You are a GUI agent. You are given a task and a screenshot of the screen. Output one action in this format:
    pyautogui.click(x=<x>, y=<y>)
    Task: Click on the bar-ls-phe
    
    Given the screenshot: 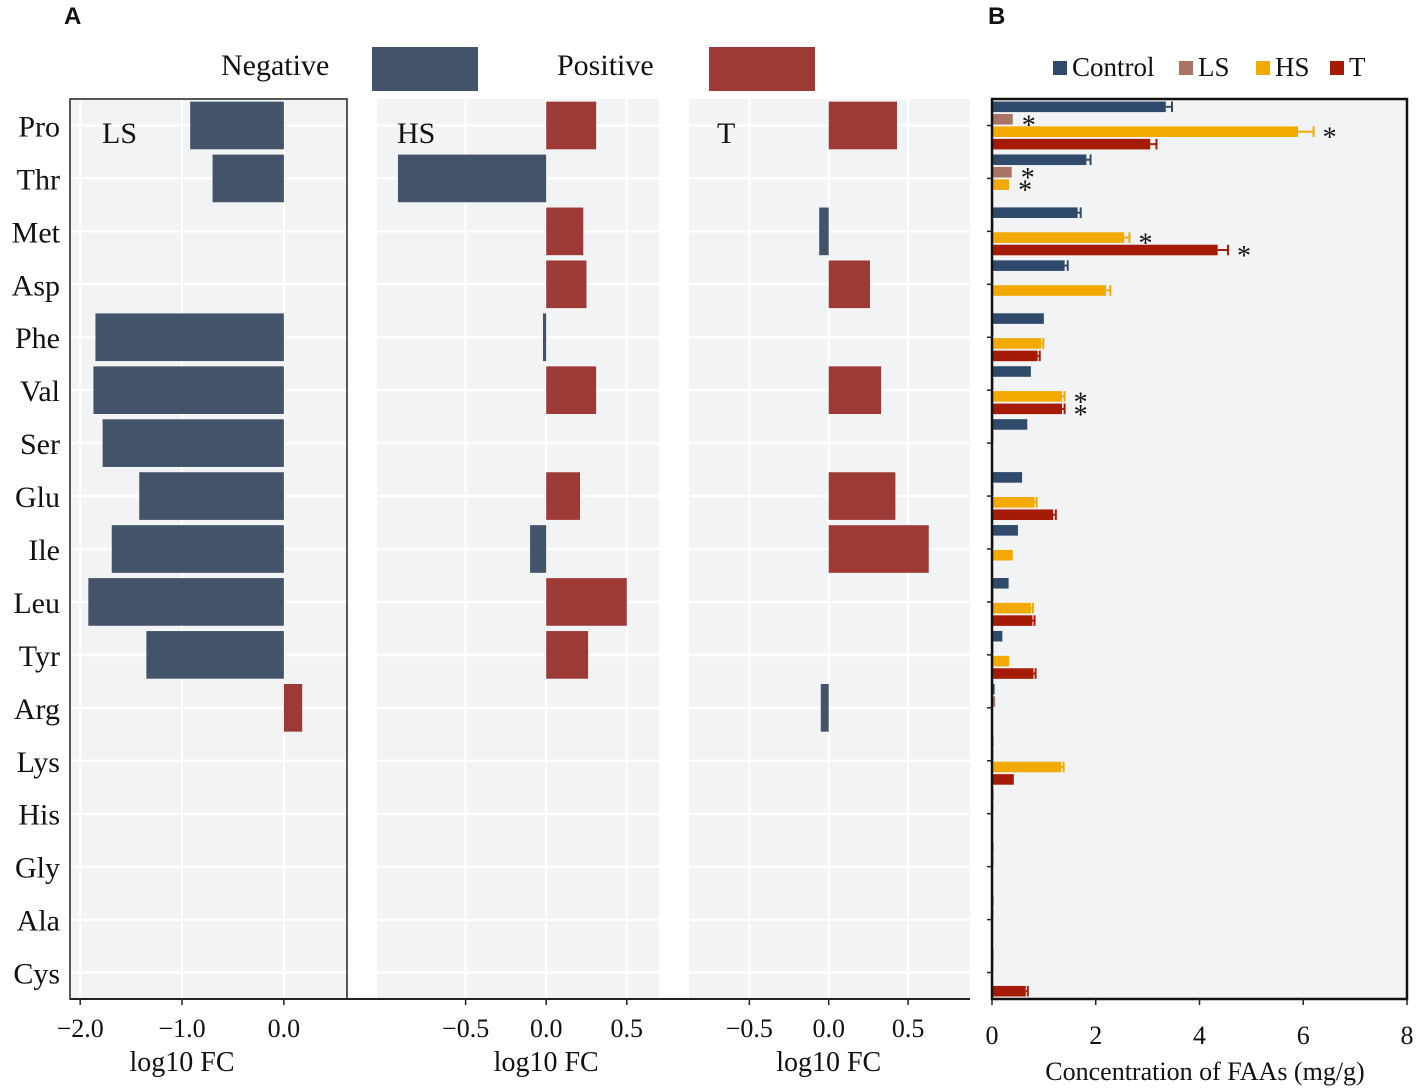 What is the action you would take?
    pyautogui.click(x=189, y=337)
    